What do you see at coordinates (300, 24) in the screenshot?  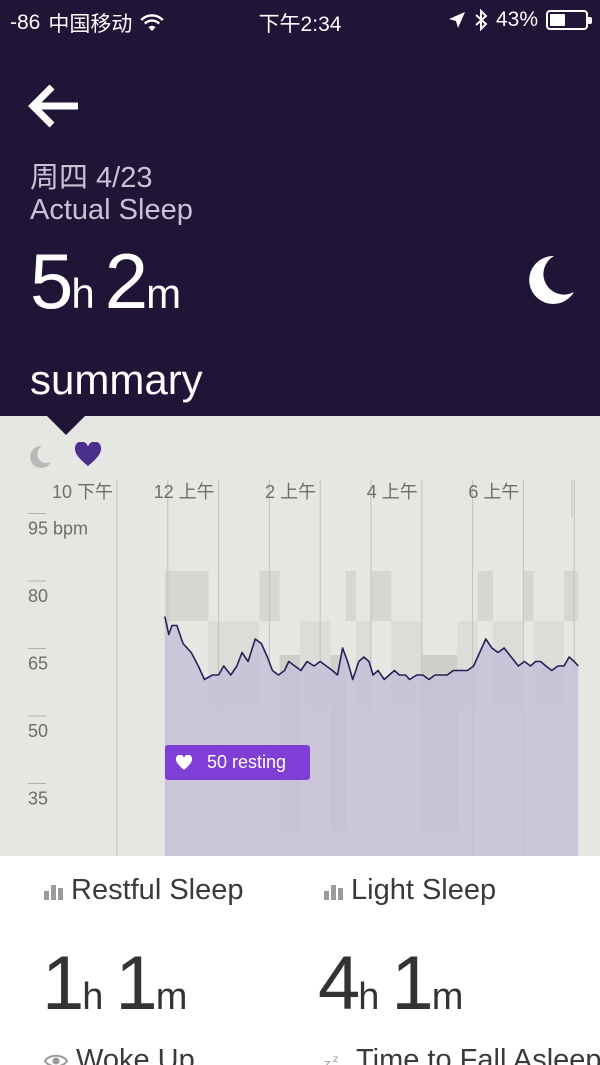 I see `status-time: 下午2:34` at bounding box center [300, 24].